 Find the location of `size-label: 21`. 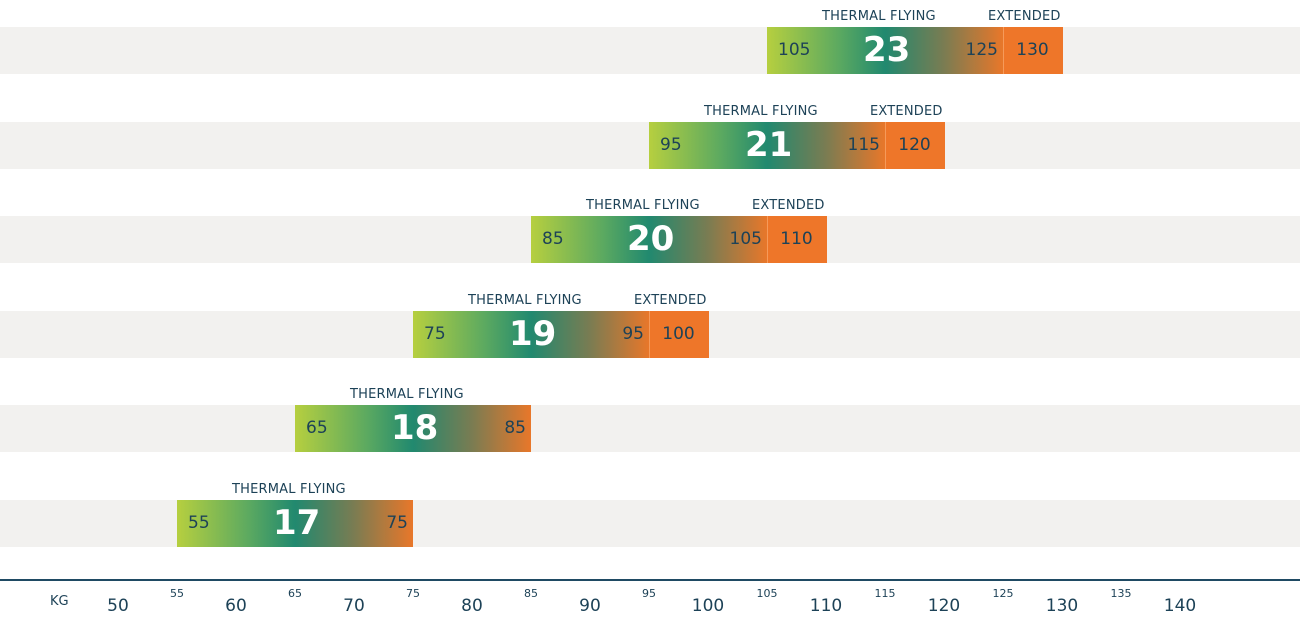

size-label: 21 is located at coordinates (769, 144).